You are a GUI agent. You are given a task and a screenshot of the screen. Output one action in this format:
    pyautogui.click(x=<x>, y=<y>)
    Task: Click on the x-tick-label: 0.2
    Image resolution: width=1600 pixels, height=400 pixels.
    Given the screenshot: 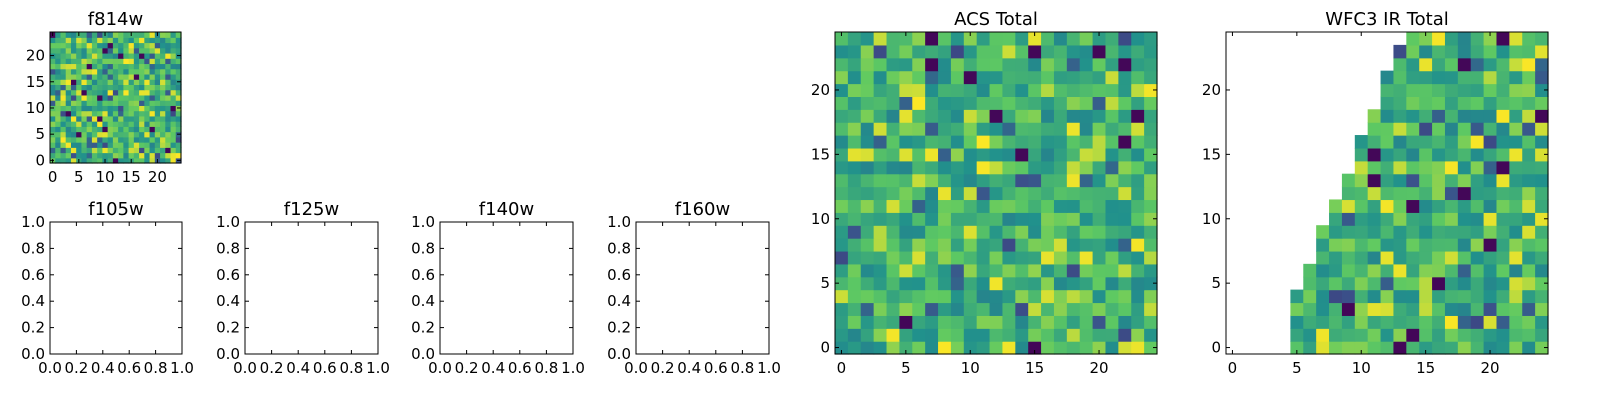 What is the action you would take?
    pyautogui.click(x=467, y=368)
    